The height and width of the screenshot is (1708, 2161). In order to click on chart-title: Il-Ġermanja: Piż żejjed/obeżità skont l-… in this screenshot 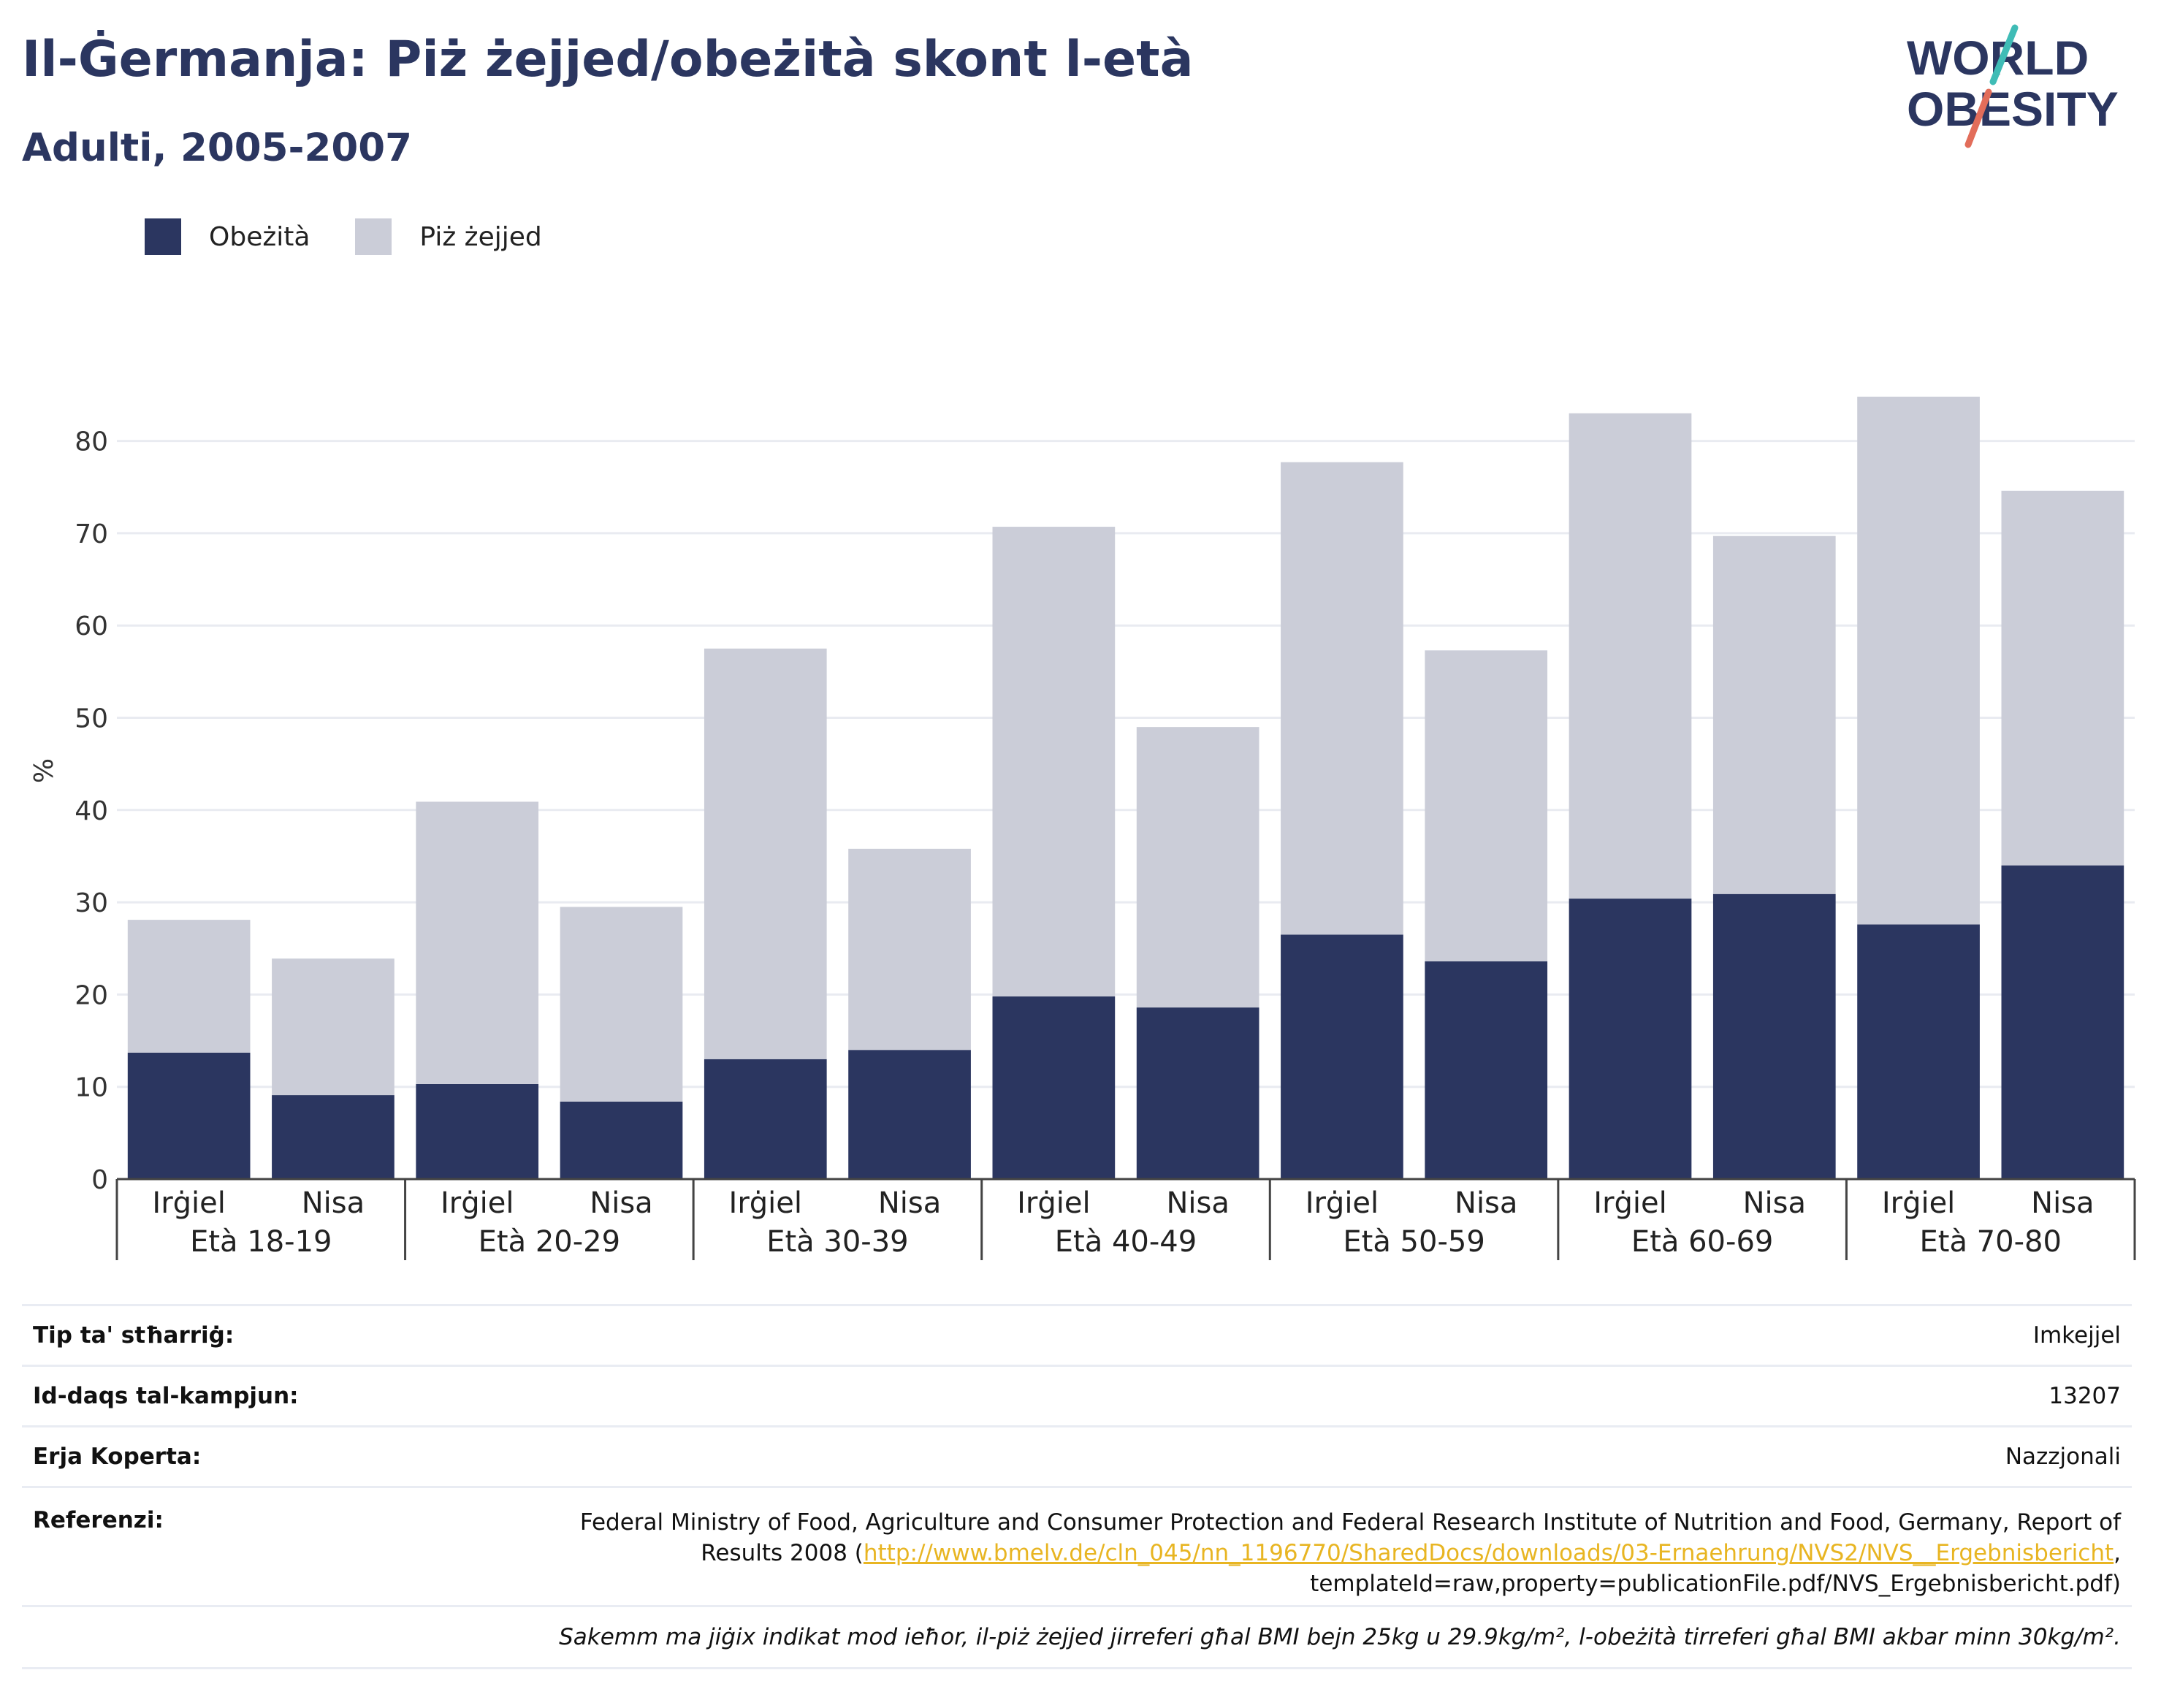, I will do `click(608, 59)`.